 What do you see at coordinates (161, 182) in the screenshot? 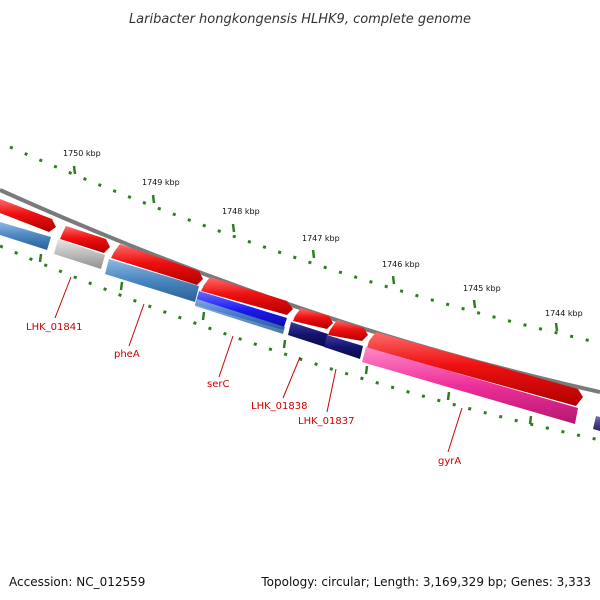
I see `tick-label: 1749 kbp` at bounding box center [161, 182].